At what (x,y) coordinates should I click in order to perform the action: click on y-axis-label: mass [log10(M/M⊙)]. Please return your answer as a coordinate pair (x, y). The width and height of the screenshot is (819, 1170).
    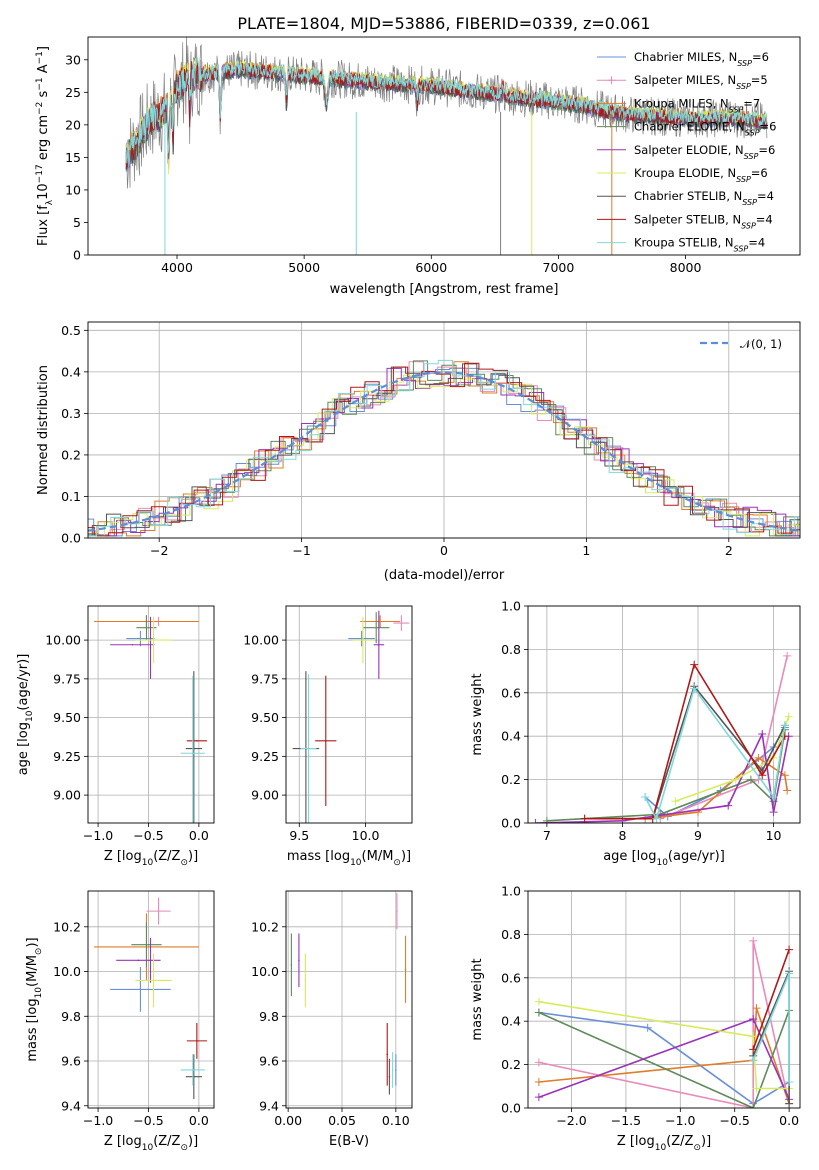
    Looking at the image, I should click on (34, 999).